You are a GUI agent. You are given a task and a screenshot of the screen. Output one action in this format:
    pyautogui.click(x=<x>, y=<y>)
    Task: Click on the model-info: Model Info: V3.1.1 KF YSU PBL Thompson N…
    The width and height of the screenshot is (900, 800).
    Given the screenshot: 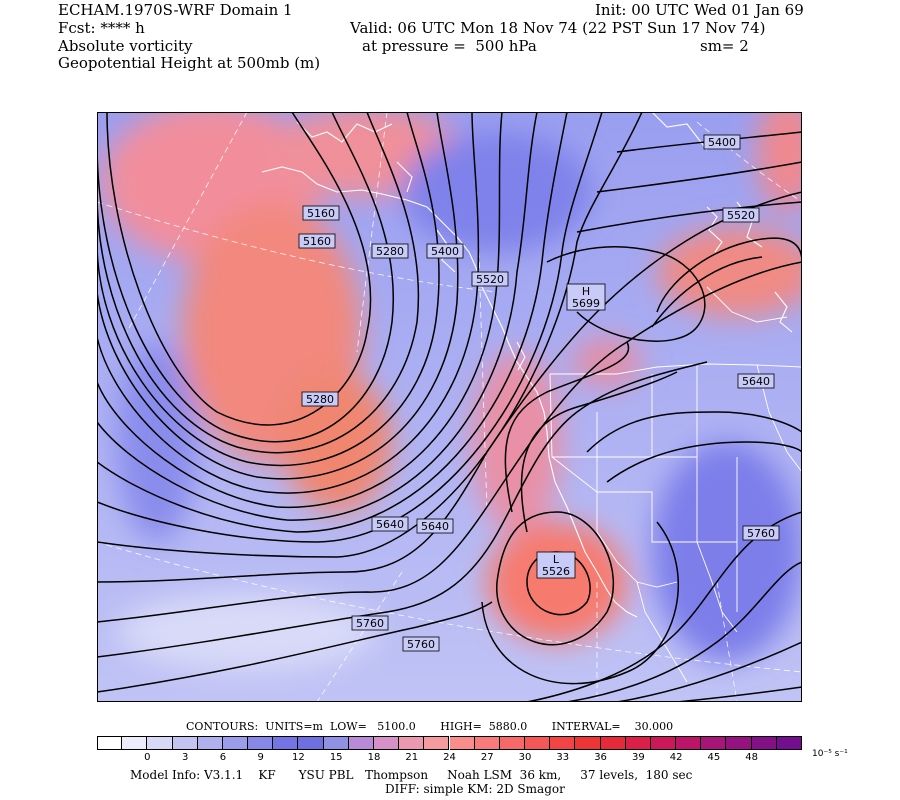 What is the action you would take?
    pyautogui.click(x=411, y=775)
    